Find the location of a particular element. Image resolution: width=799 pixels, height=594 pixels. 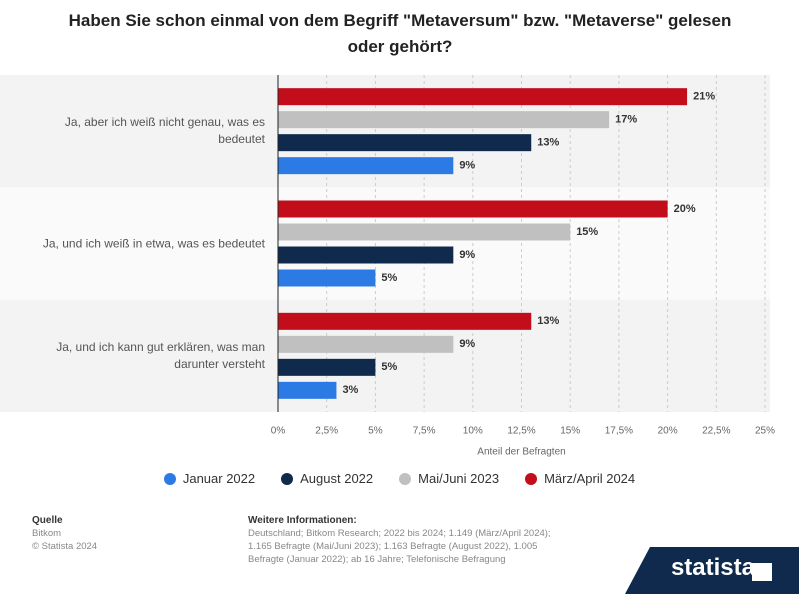

legend-item: März/April 2024 is located at coordinates (580, 478).